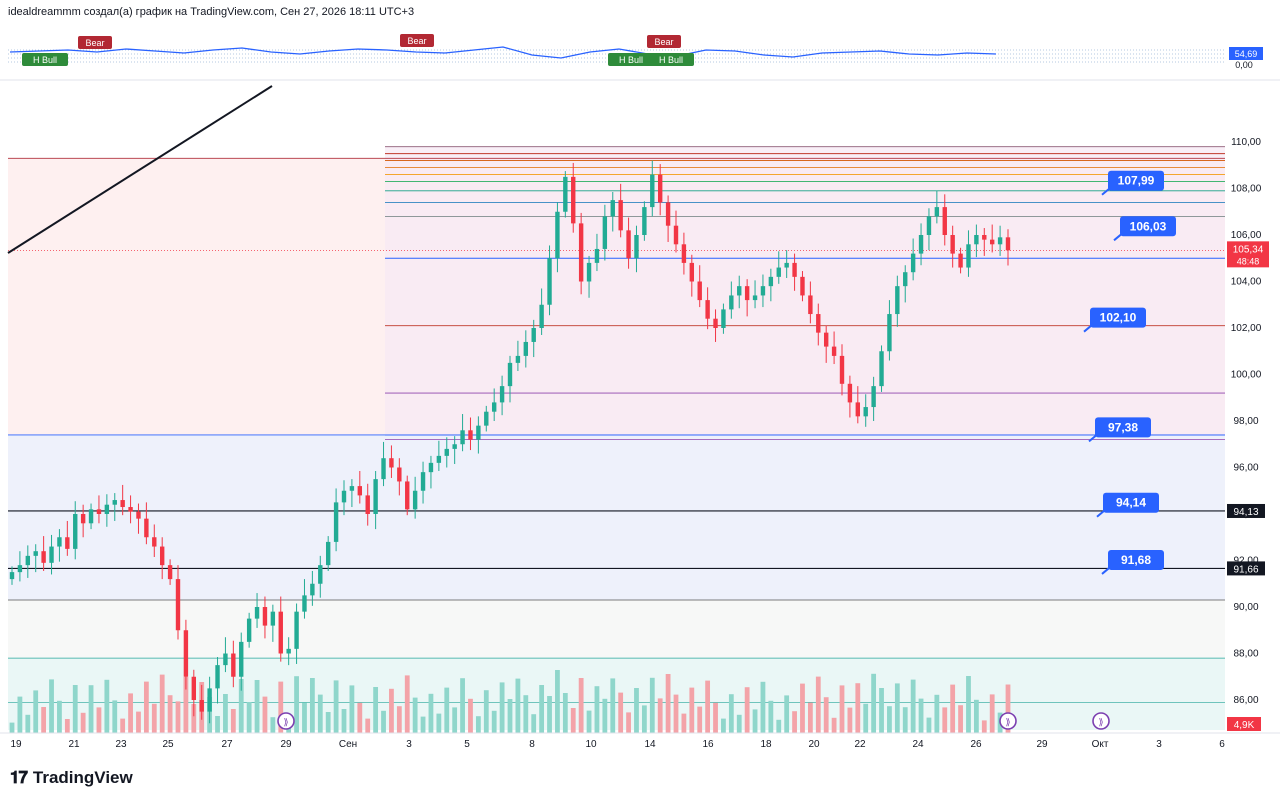 This screenshot has width=1280, height=805. Describe the element at coordinates (503, 52) in the screenshot. I see `osc-line` at that location.